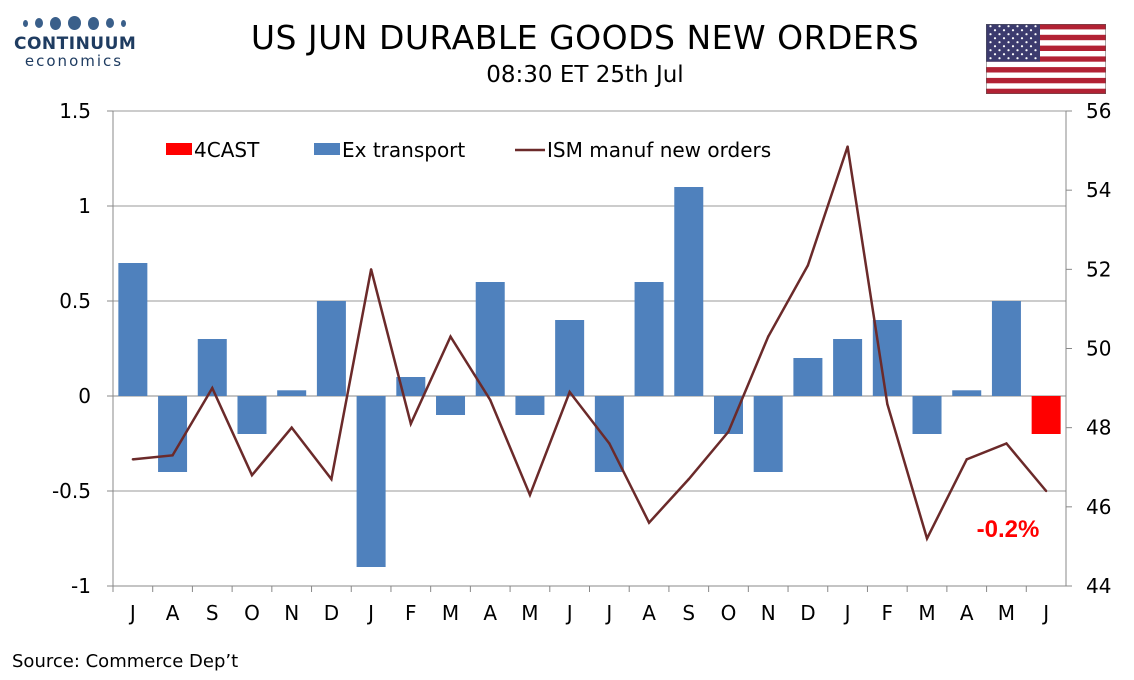 The height and width of the screenshot is (680, 1134). Describe the element at coordinates (125, 661) in the screenshot. I see `source-note: Source: Commerce Dep’t` at that location.